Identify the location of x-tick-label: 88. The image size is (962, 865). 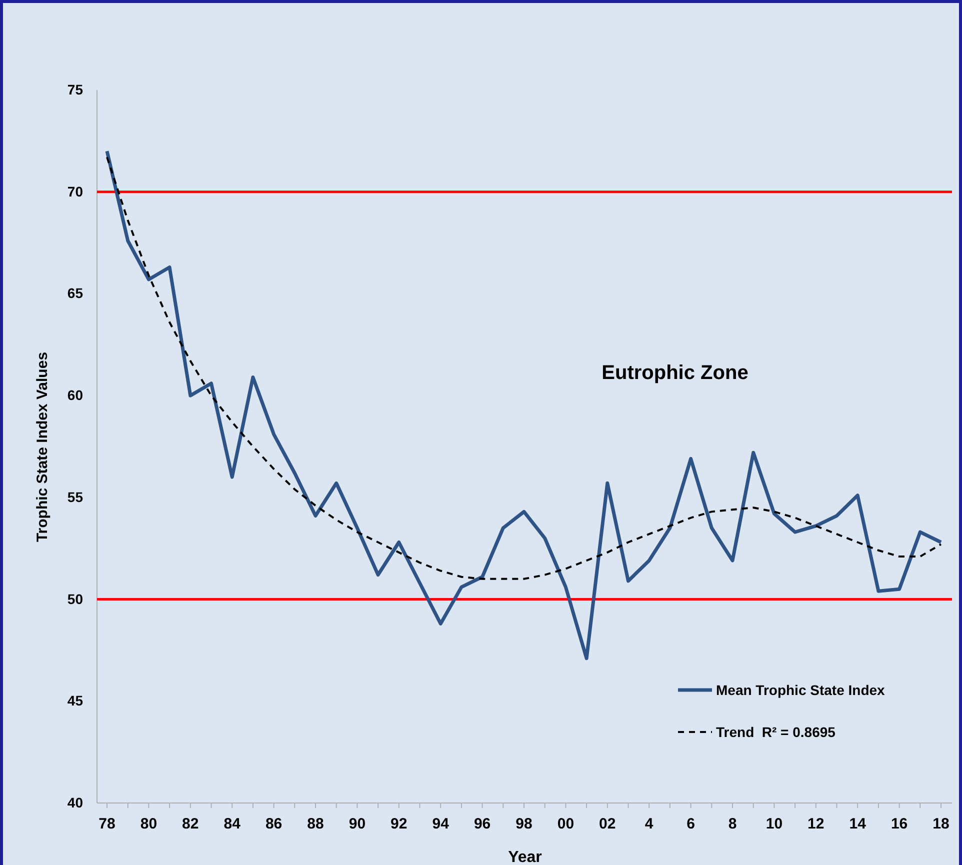
(315, 824).